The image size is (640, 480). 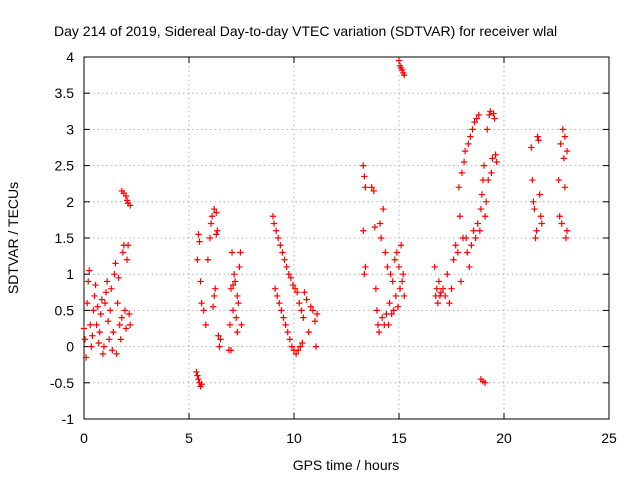 What do you see at coordinates (62, 238) in the screenshot?
I see `y-axis-tick-labels: -1 -0.5 0 0.5 1 1.5 2 2.5 3 3.5 4` at bounding box center [62, 238].